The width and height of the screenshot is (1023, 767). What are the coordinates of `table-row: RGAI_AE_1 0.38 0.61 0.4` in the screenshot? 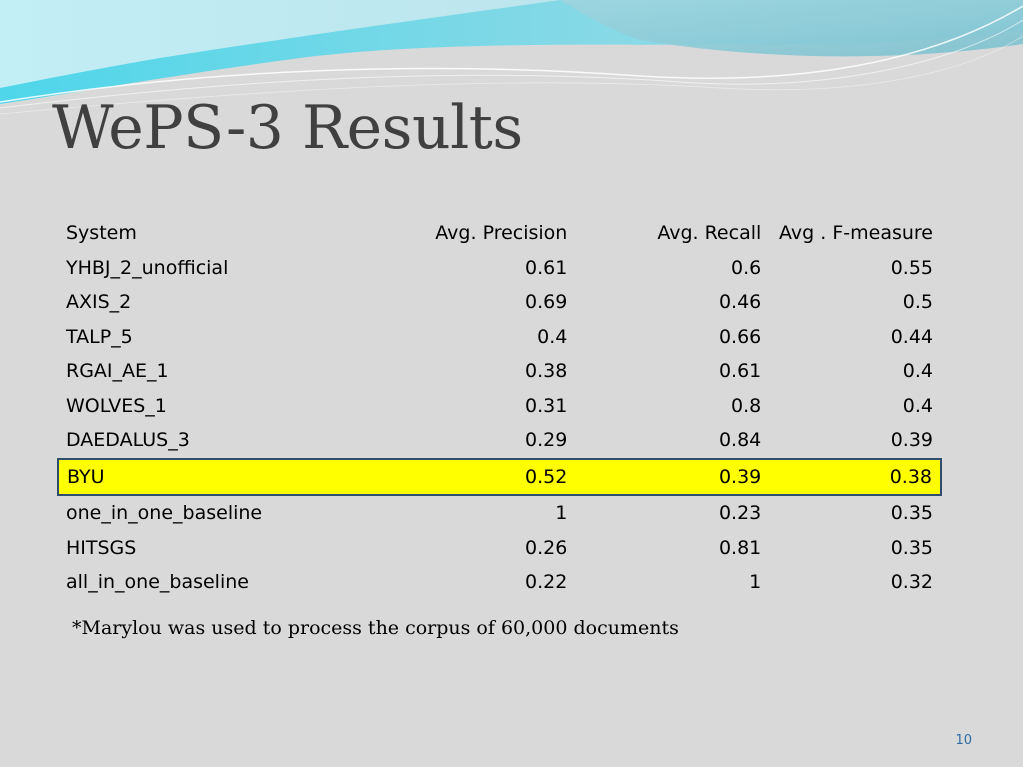 It's located at (499, 371).